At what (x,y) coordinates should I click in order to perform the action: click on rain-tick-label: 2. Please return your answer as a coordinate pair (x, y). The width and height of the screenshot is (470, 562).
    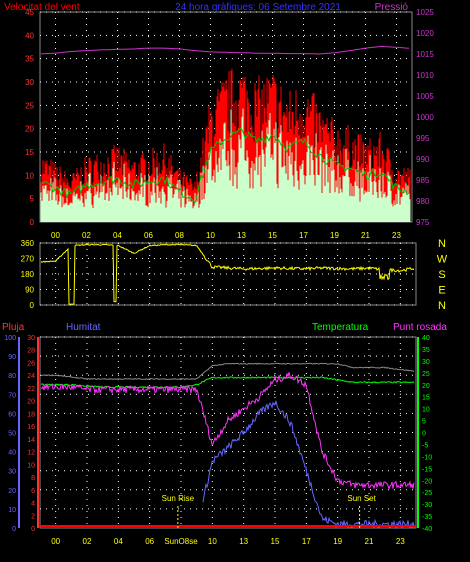
    Looking at the image, I should click on (33, 516).